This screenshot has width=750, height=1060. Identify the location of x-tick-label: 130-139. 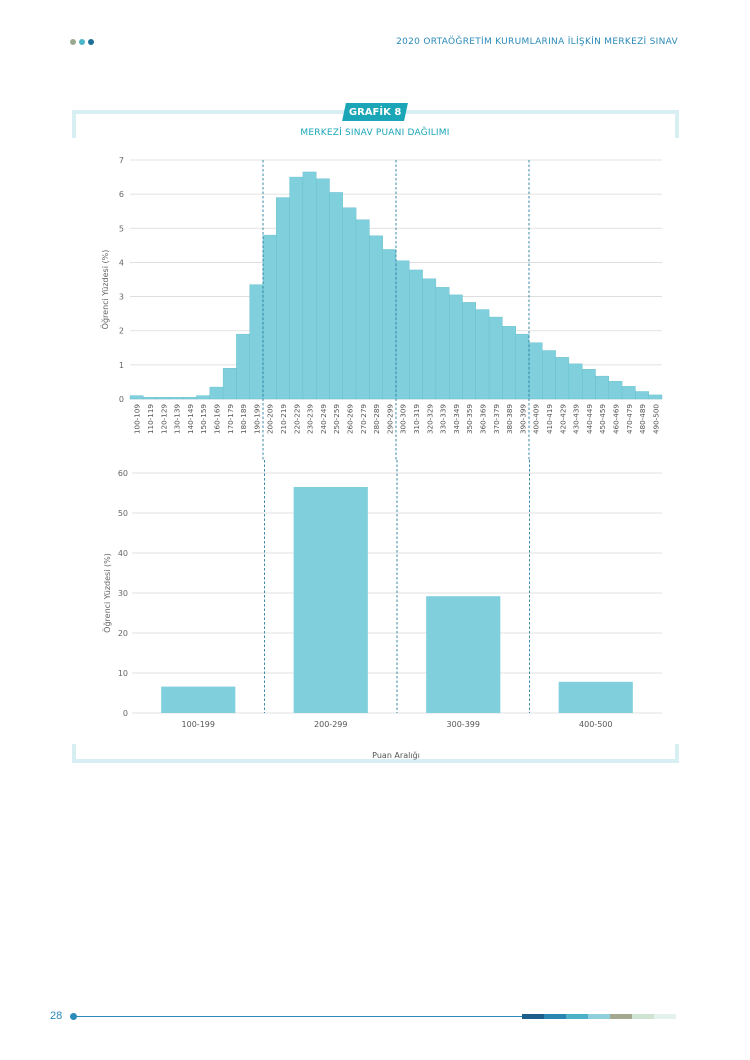
(177, 419).